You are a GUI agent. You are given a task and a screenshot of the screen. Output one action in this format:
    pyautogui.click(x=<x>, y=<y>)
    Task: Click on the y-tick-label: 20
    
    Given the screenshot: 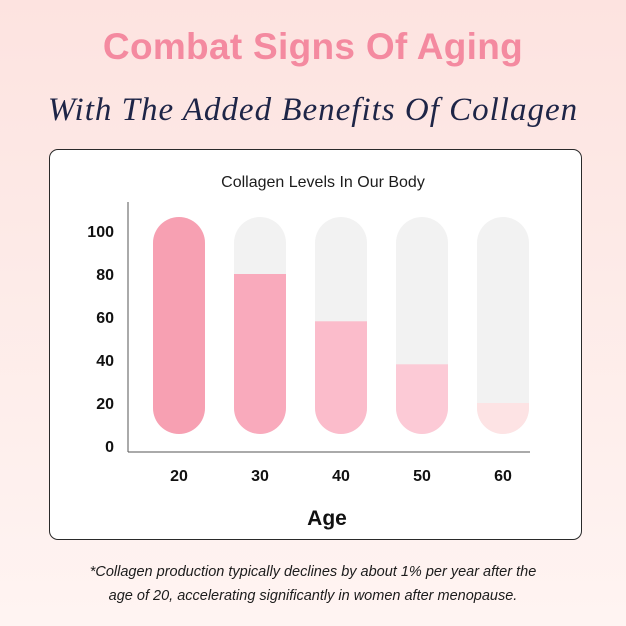 What is the action you would take?
    pyautogui.click(x=105, y=404)
    